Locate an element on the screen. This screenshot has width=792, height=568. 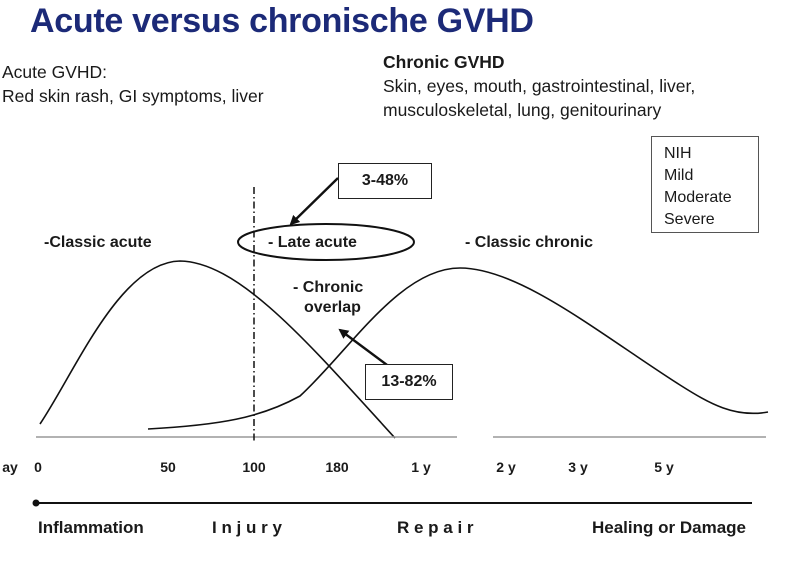
nih-grading-item: Severe is located at coordinates (689, 219).